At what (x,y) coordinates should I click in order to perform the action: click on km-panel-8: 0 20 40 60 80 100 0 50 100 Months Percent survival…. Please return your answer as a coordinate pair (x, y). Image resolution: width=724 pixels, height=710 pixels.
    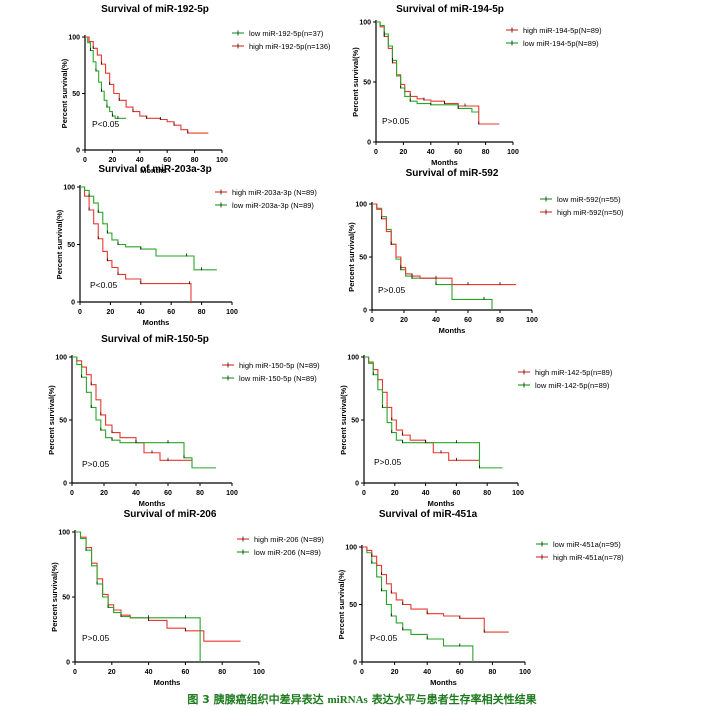
    Looking at the image, I should click on (480, 598).